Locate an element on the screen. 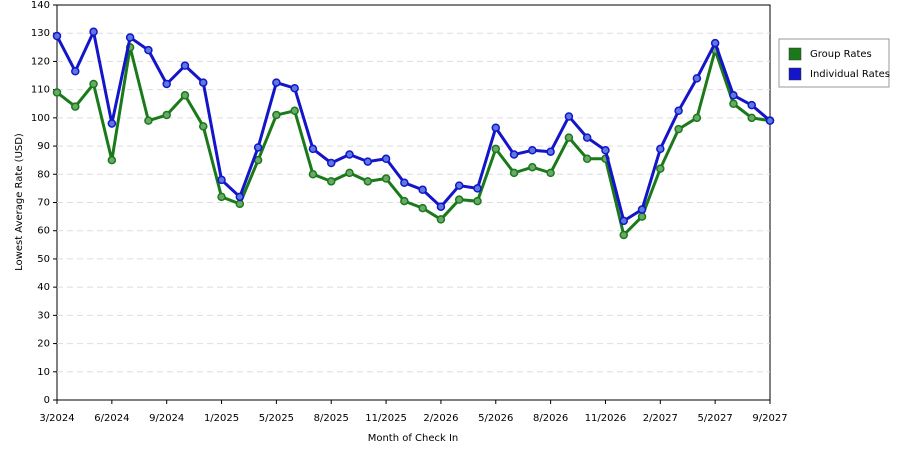 The image size is (900, 450). x-tick-label: 11/2026 is located at coordinates (606, 418).